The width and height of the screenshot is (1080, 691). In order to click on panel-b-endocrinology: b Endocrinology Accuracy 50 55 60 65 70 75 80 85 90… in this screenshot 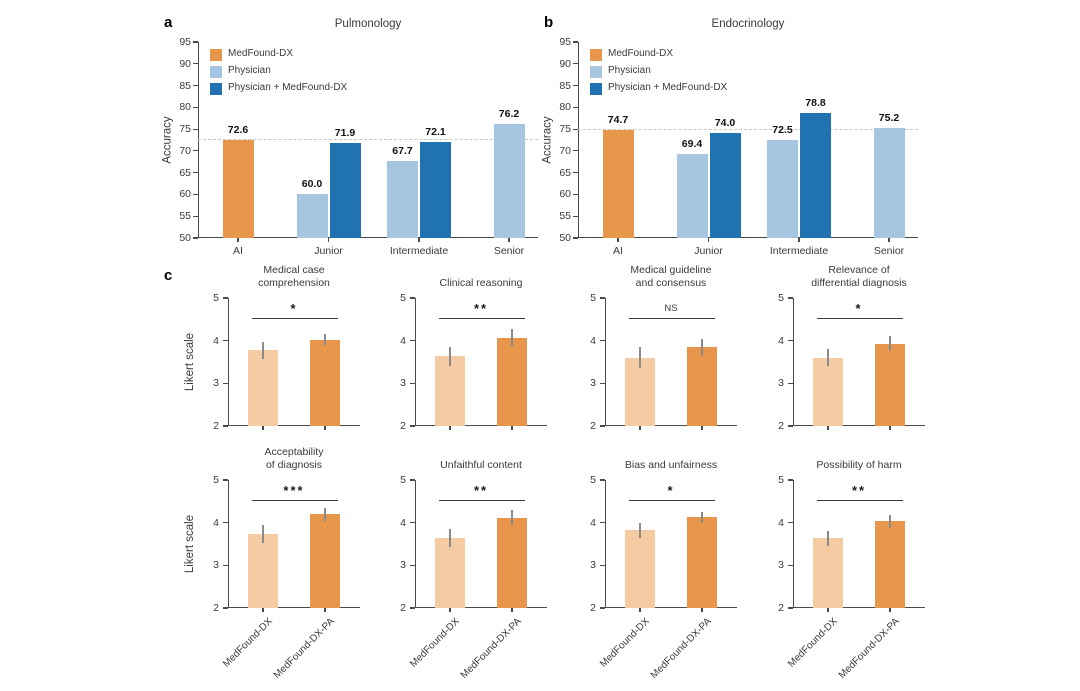, I will do `click(736, 136)`.